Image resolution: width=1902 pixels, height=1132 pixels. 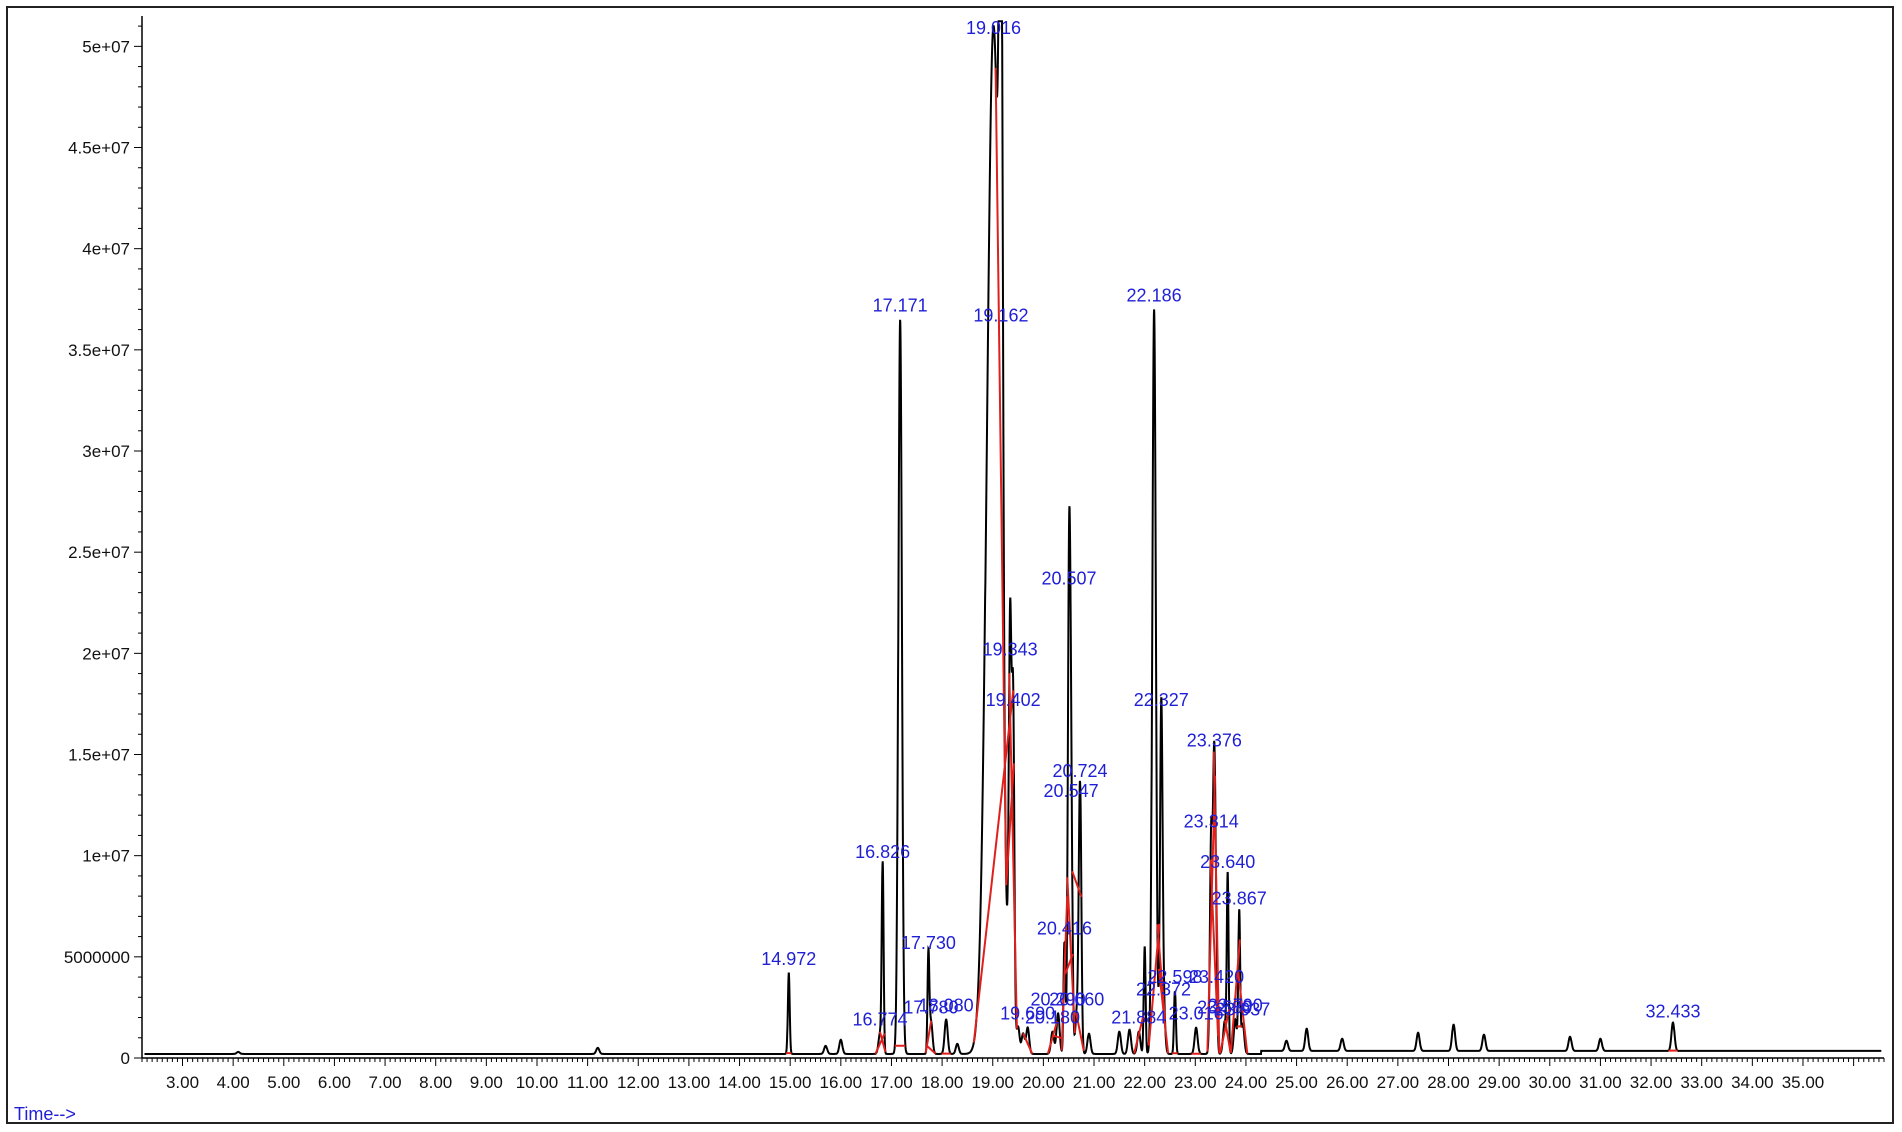 I want to click on x-tick-label: 8.00, so click(x=435, y=1082).